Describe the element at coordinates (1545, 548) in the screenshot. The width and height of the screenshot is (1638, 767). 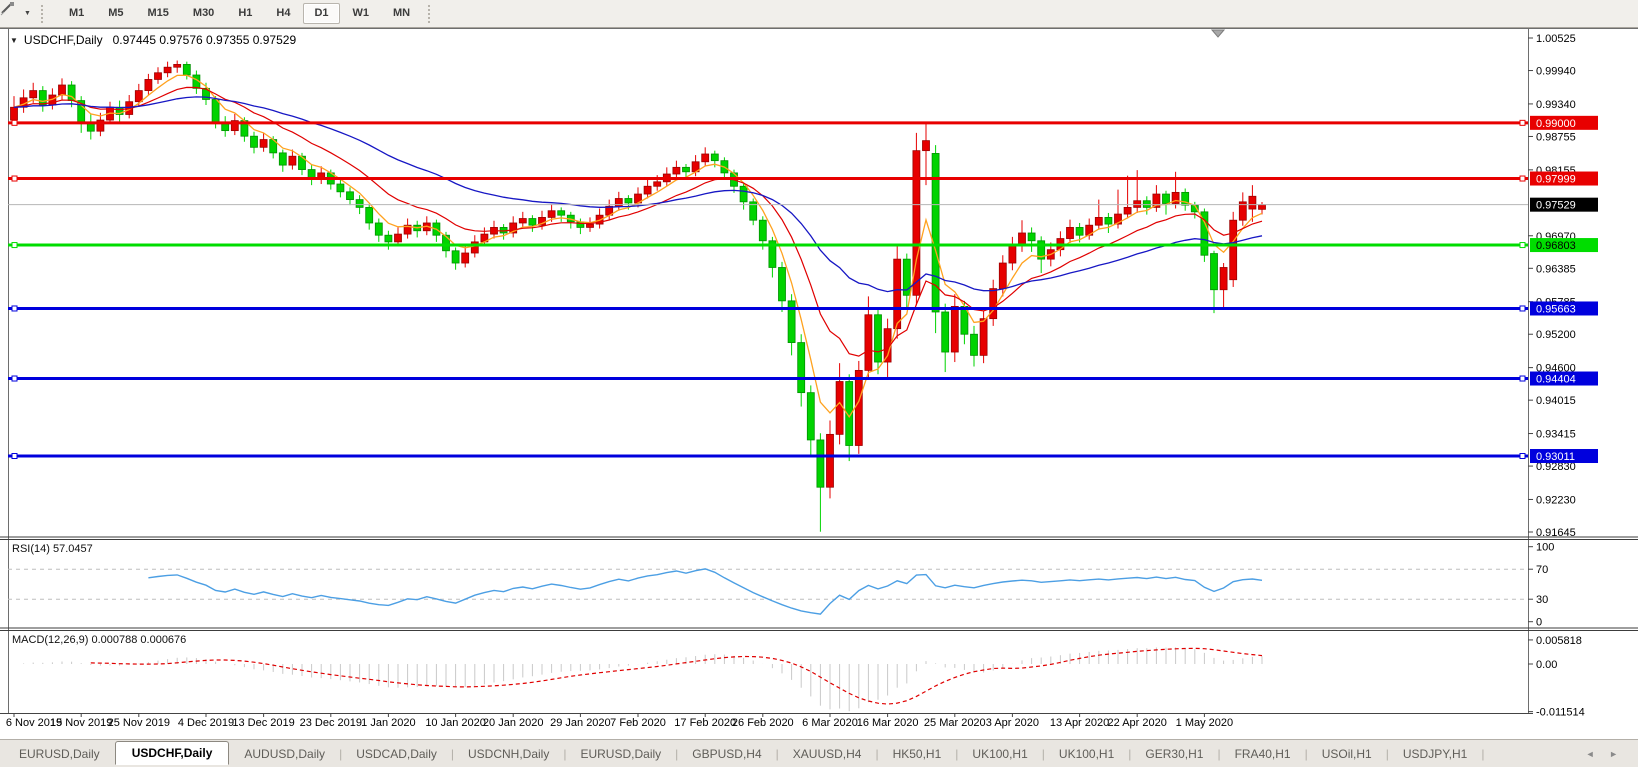
I see `svg-text: 100` at that location.